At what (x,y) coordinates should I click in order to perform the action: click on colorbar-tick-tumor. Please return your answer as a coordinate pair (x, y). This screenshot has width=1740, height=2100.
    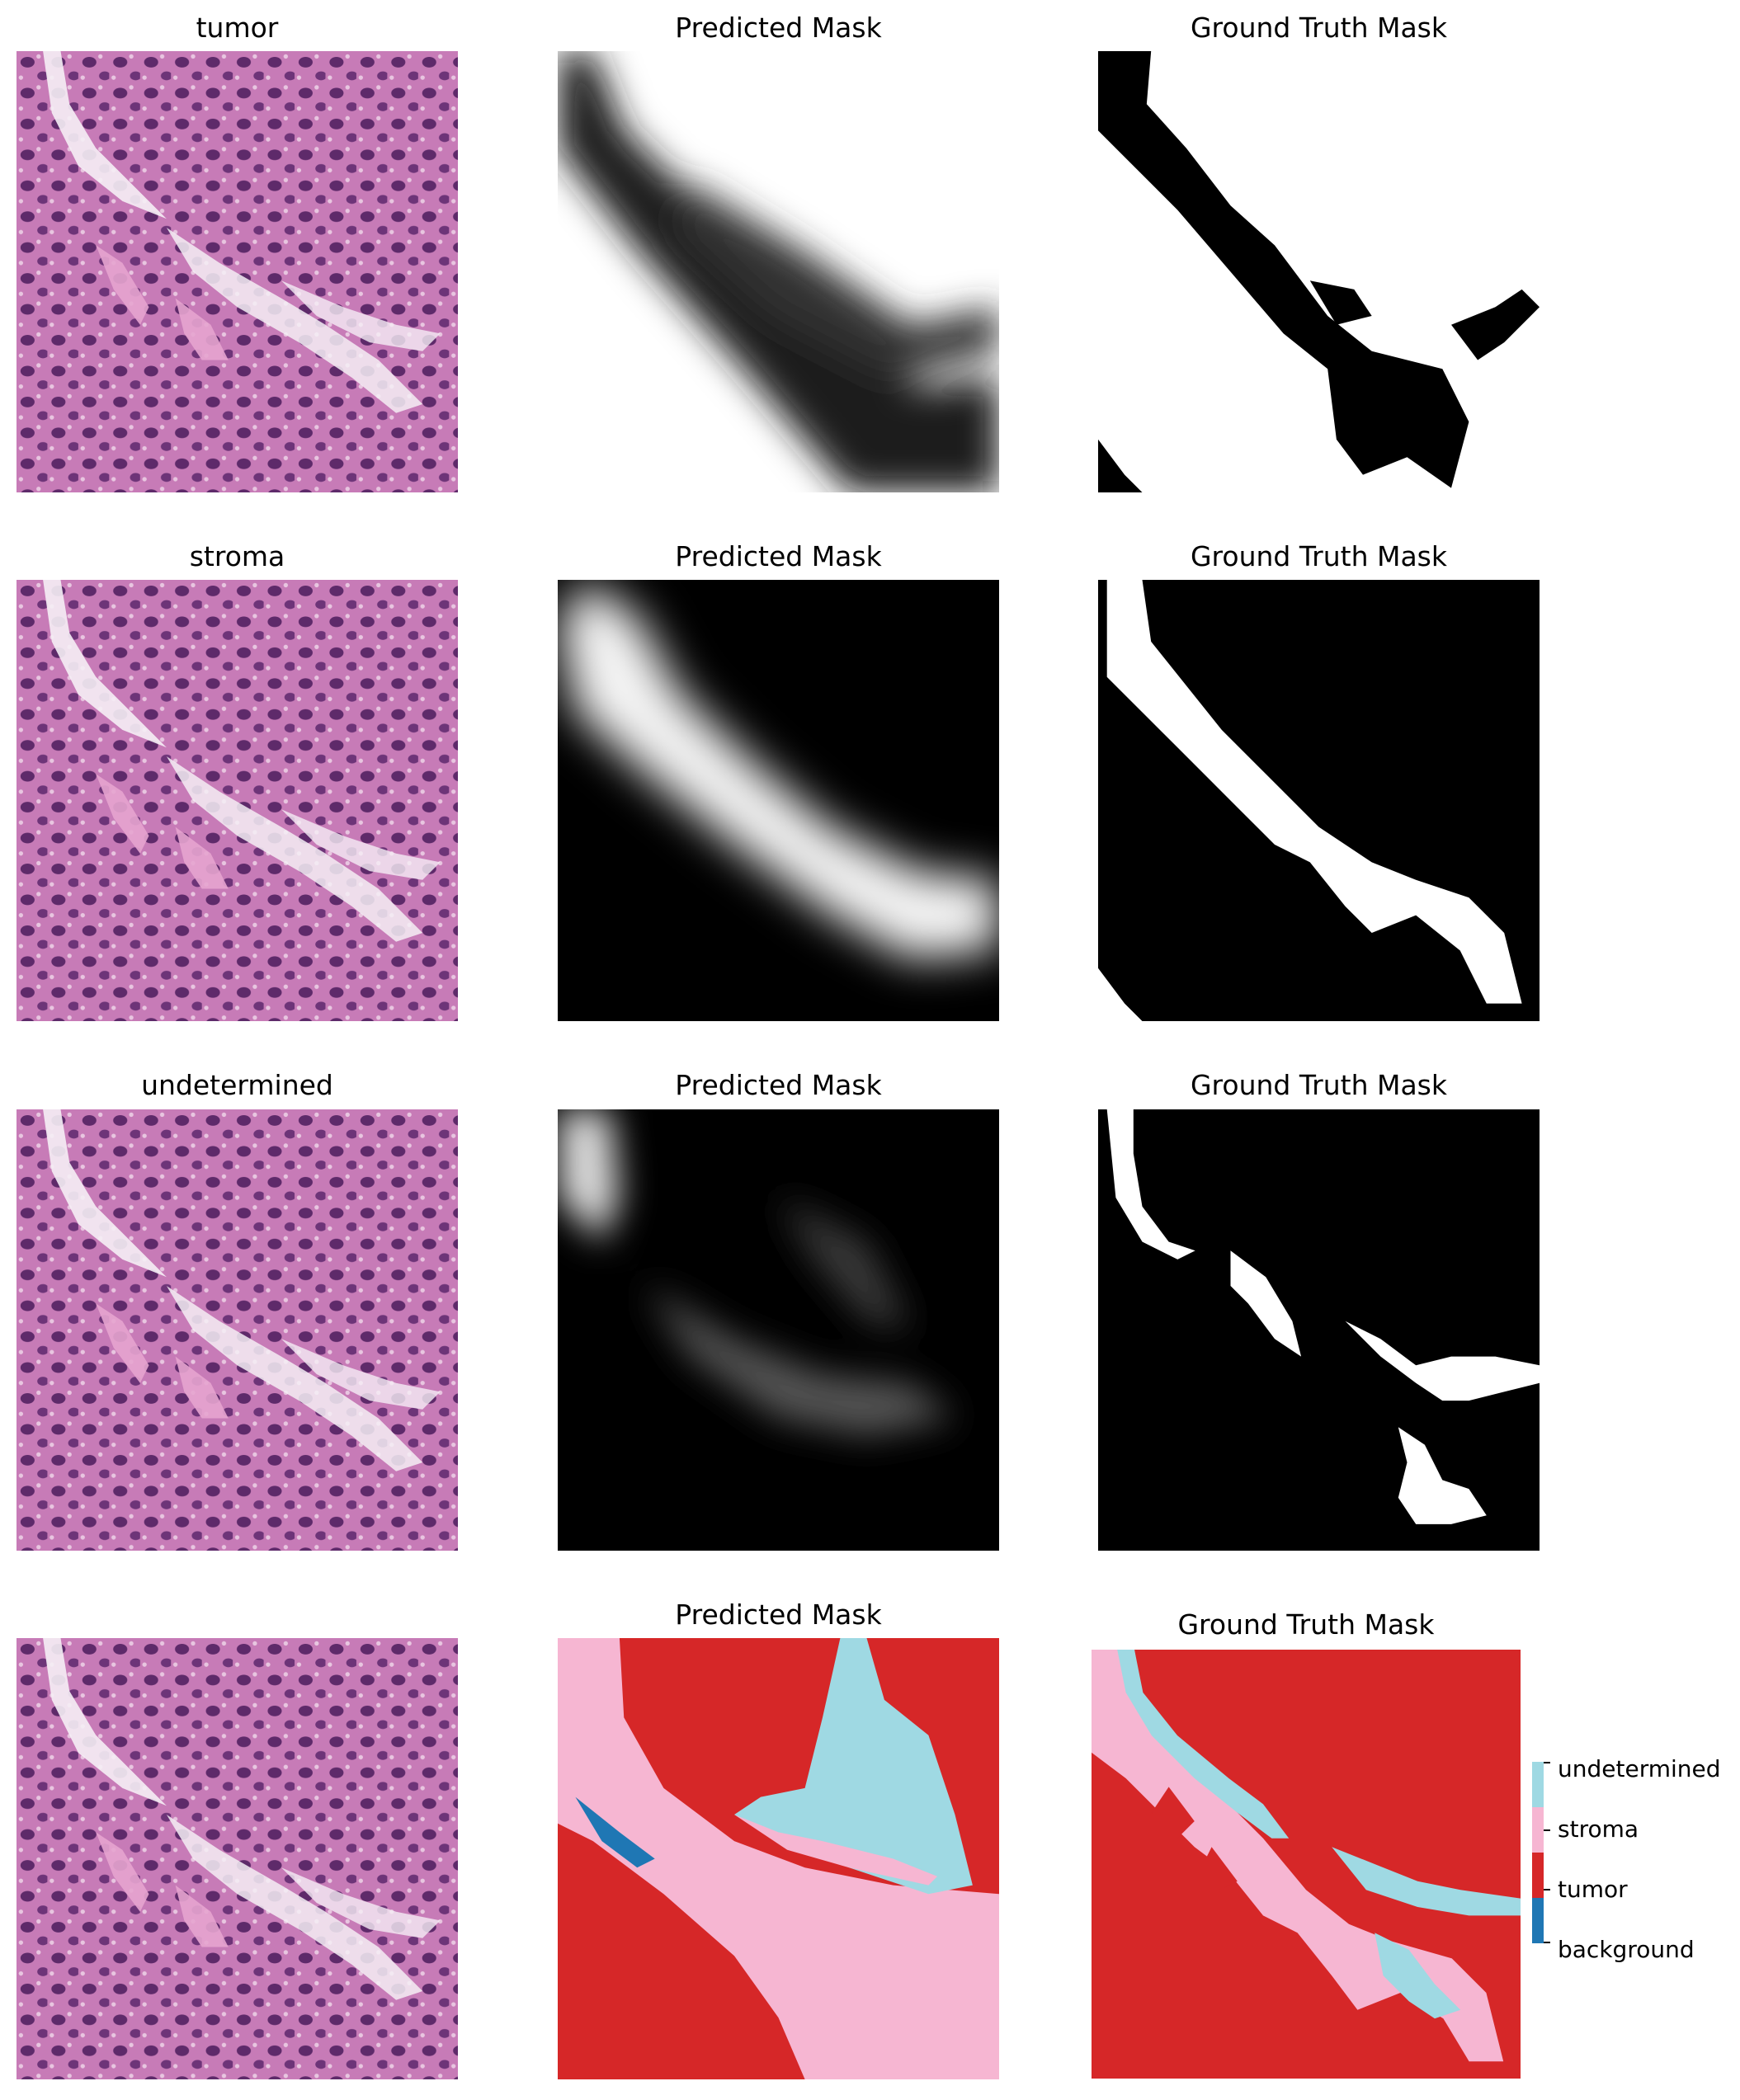
    Looking at the image, I should click on (1547, 1890).